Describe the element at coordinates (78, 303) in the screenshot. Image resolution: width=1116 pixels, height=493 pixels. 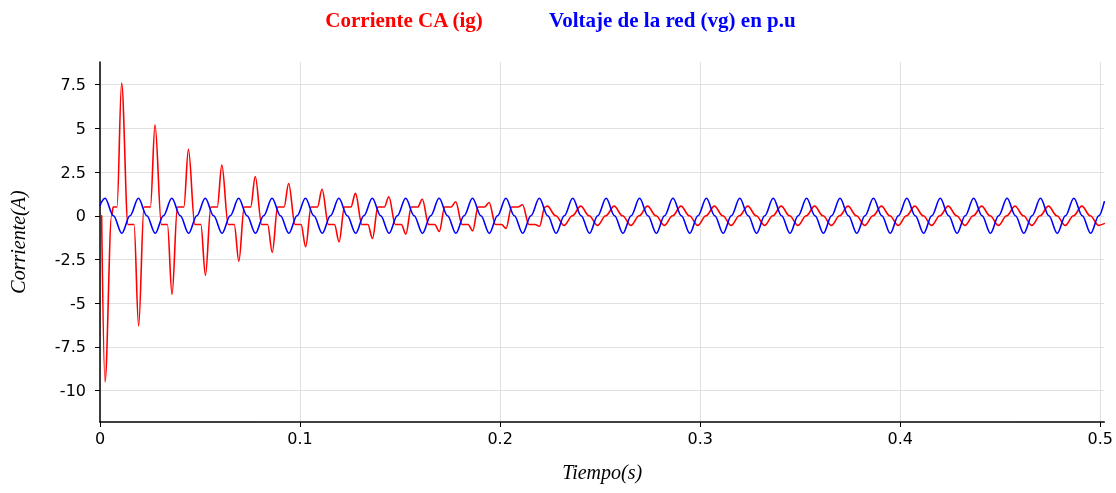
I see `y-tick-label: -5` at that location.